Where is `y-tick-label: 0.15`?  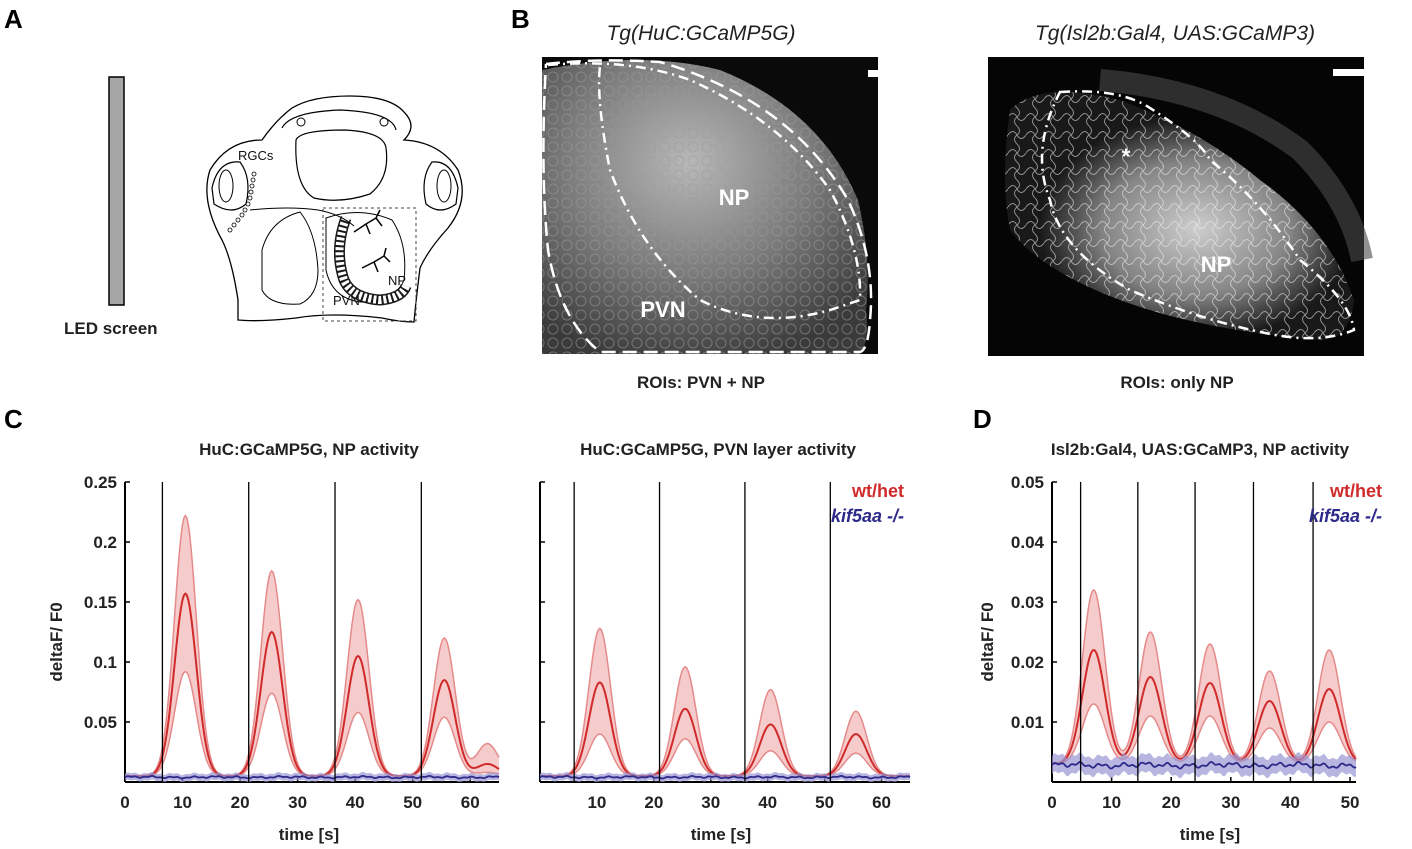 y-tick-label: 0.15 is located at coordinates (100, 602).